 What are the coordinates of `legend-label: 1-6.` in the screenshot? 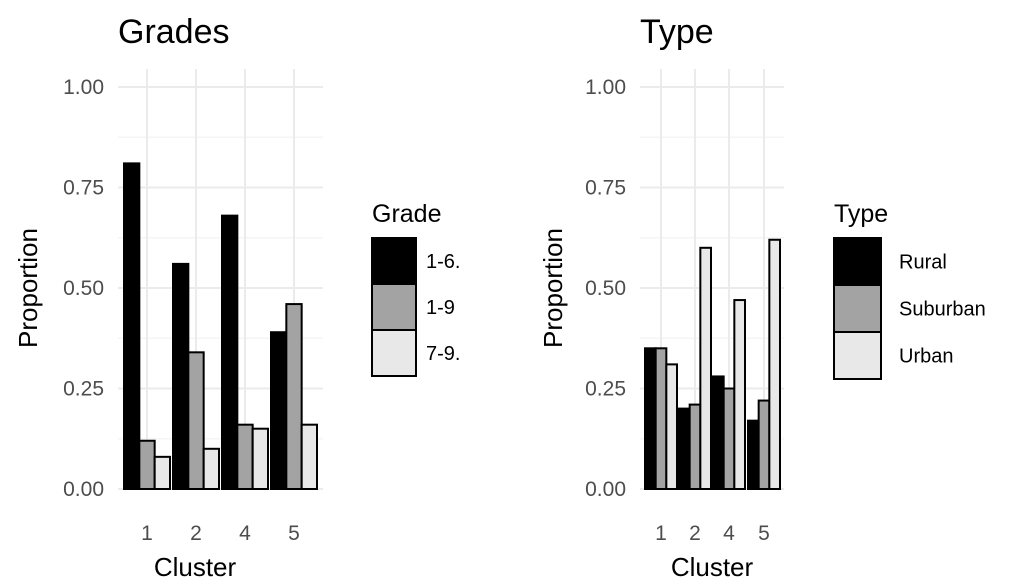 It's located at (443, 262).